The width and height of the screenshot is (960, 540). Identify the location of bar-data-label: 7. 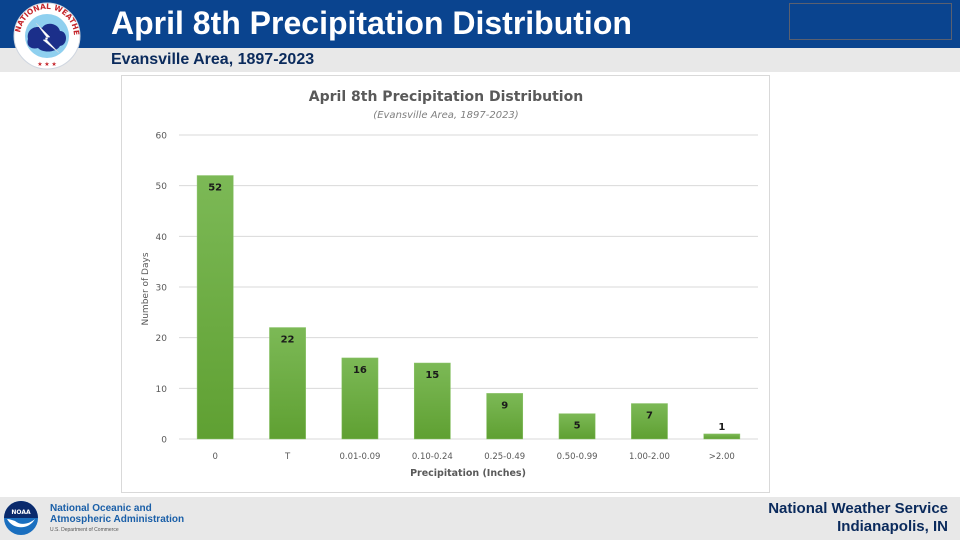
(649, 416).